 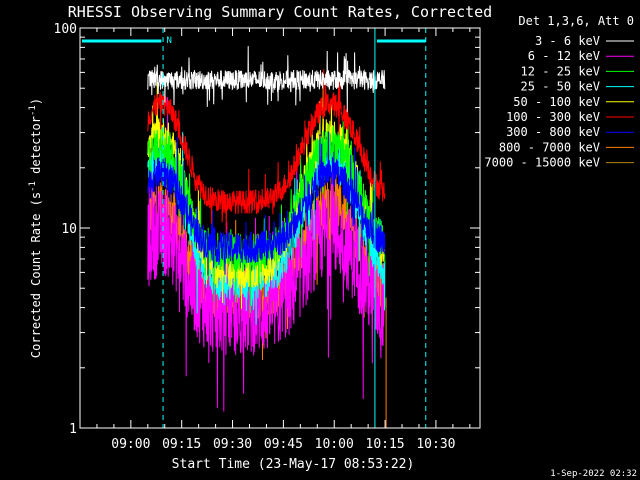 What do you see at coordinates (542, 163) in the screenshot?
I see `legend-label: 7000 - 15000 keV` at bounding box center [542, 163].